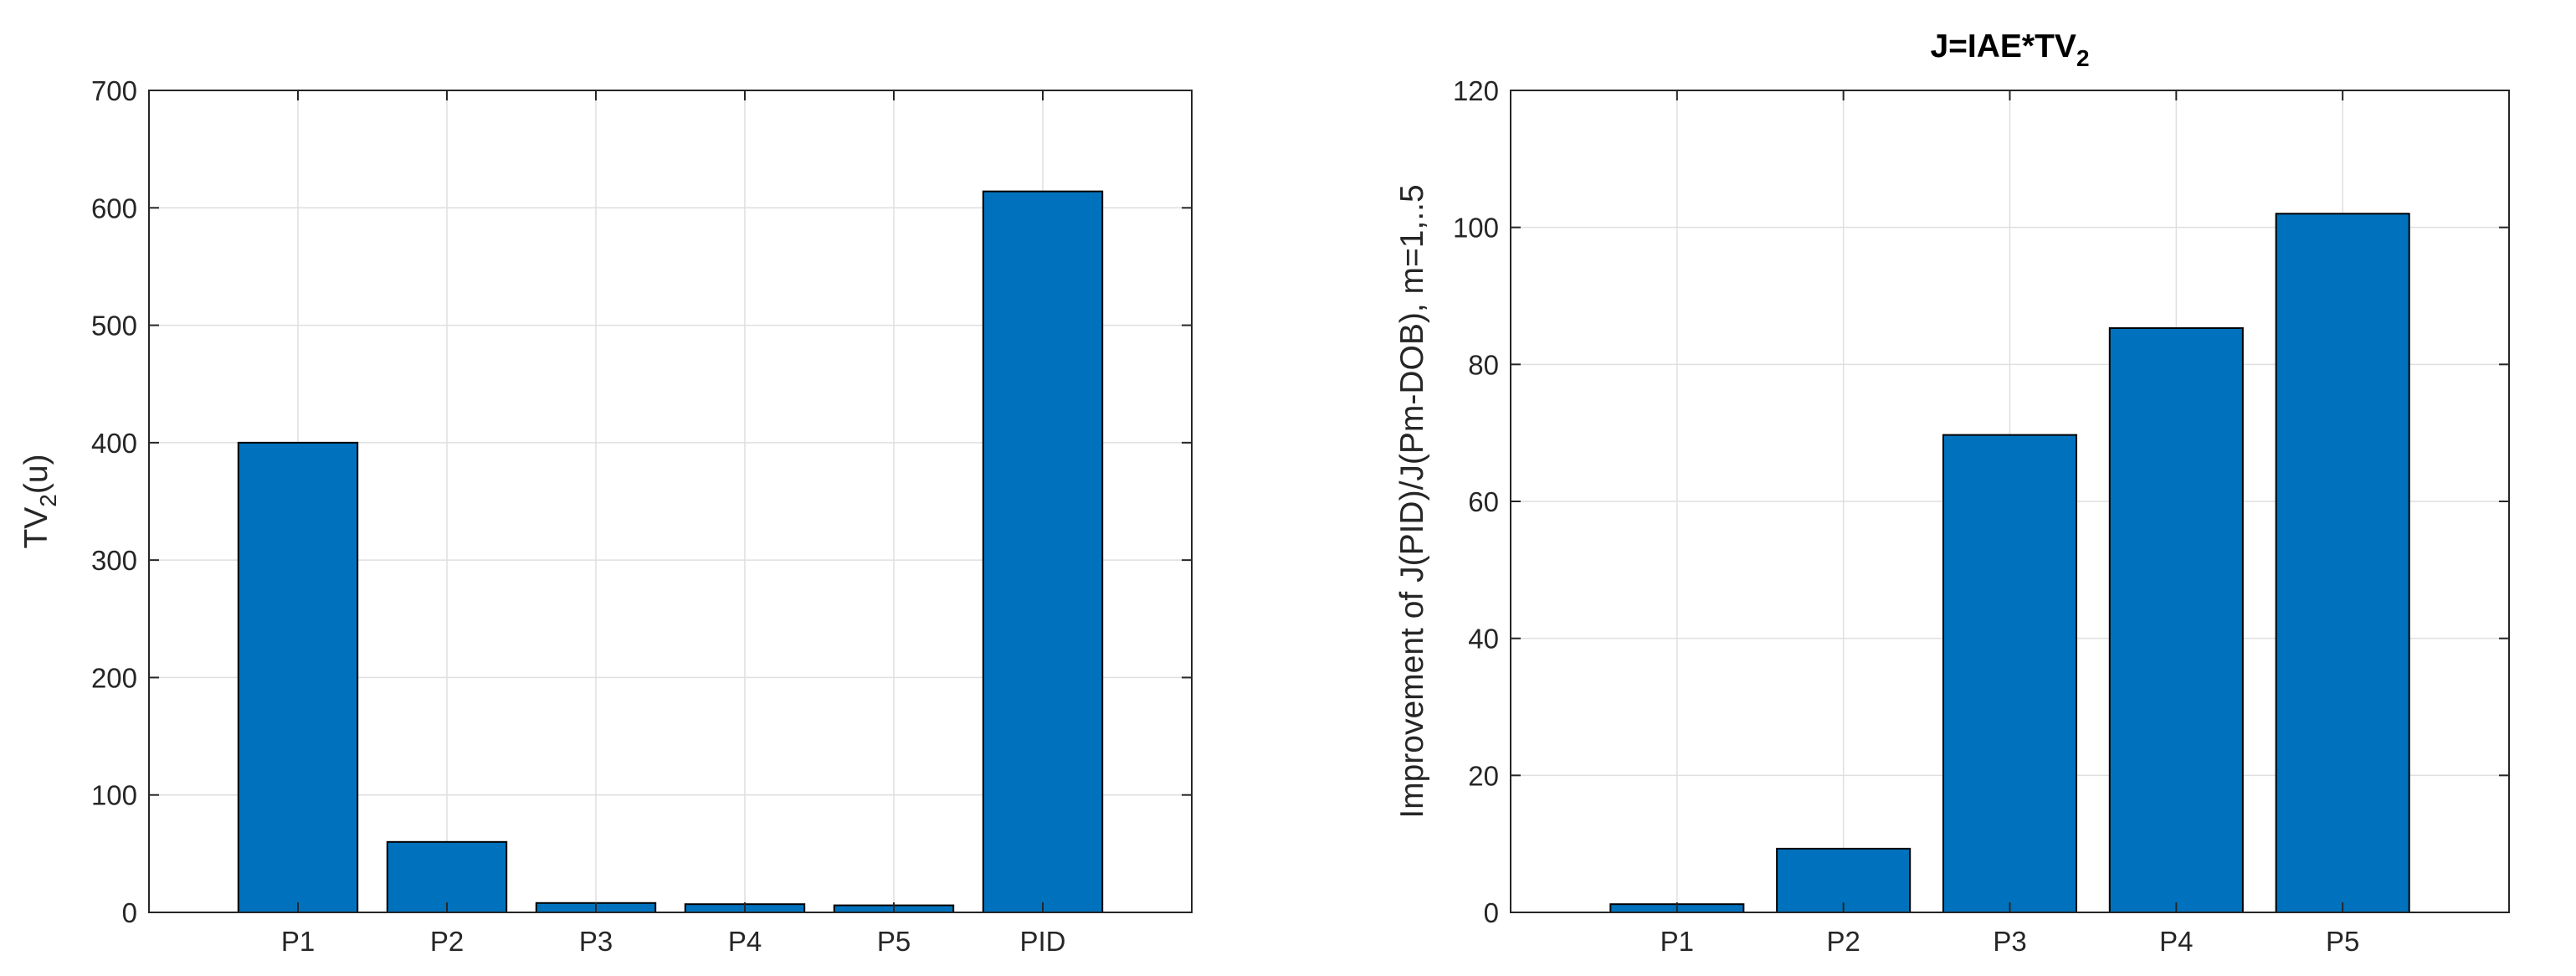  Describe the element at coordinates (1483, 640) in the screenshot. I see `y-tick-label: 40` at that location.